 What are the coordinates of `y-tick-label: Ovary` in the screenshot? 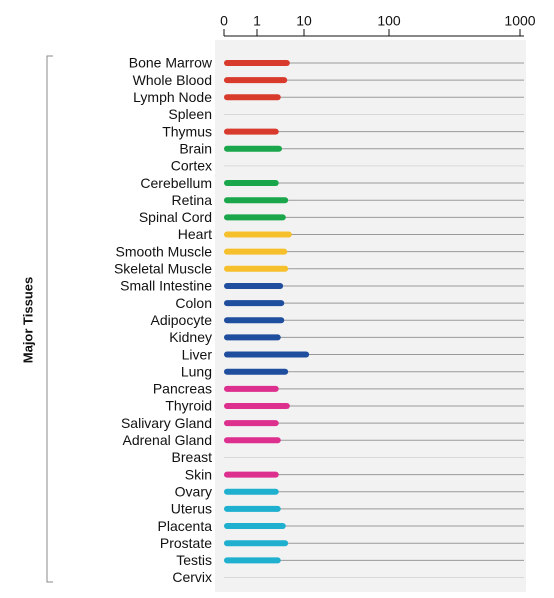 It's located at (193, 491).